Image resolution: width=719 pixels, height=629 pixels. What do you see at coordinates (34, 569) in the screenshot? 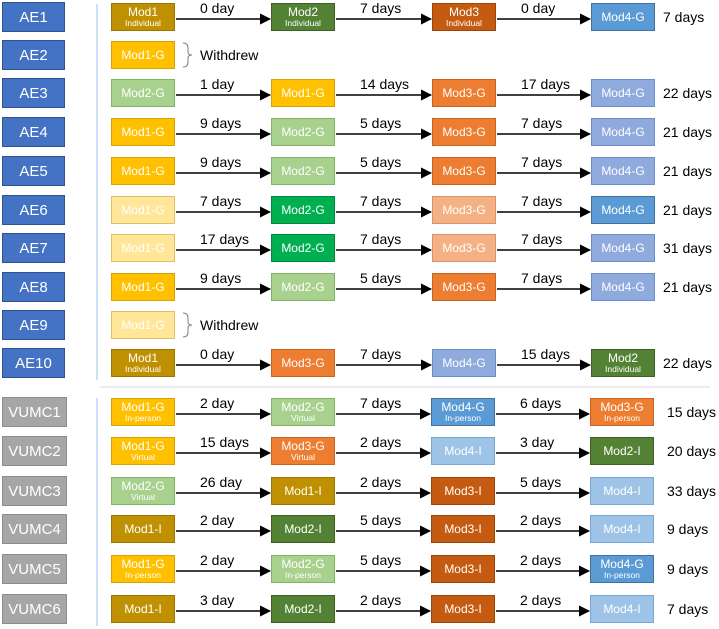
I see `site-label-vumc5: VUMC5` at bounding box center [34, 569].